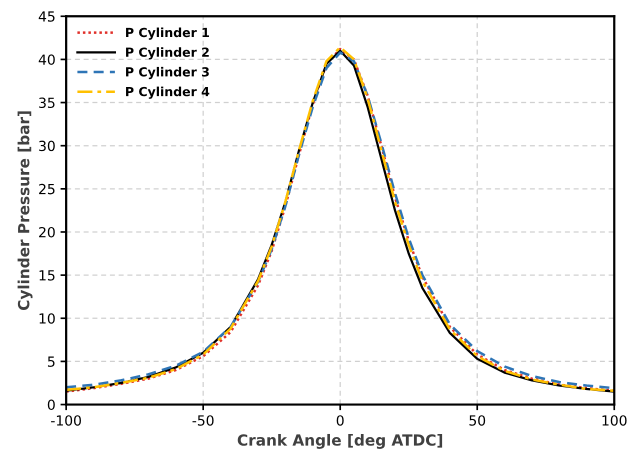 The width and height of the screenshot is (630, 465). What do you see at coordinates (167, 53) in the screenshot?
I see `legend-label: P Cylinder 2` at bounding box center [167, 53].